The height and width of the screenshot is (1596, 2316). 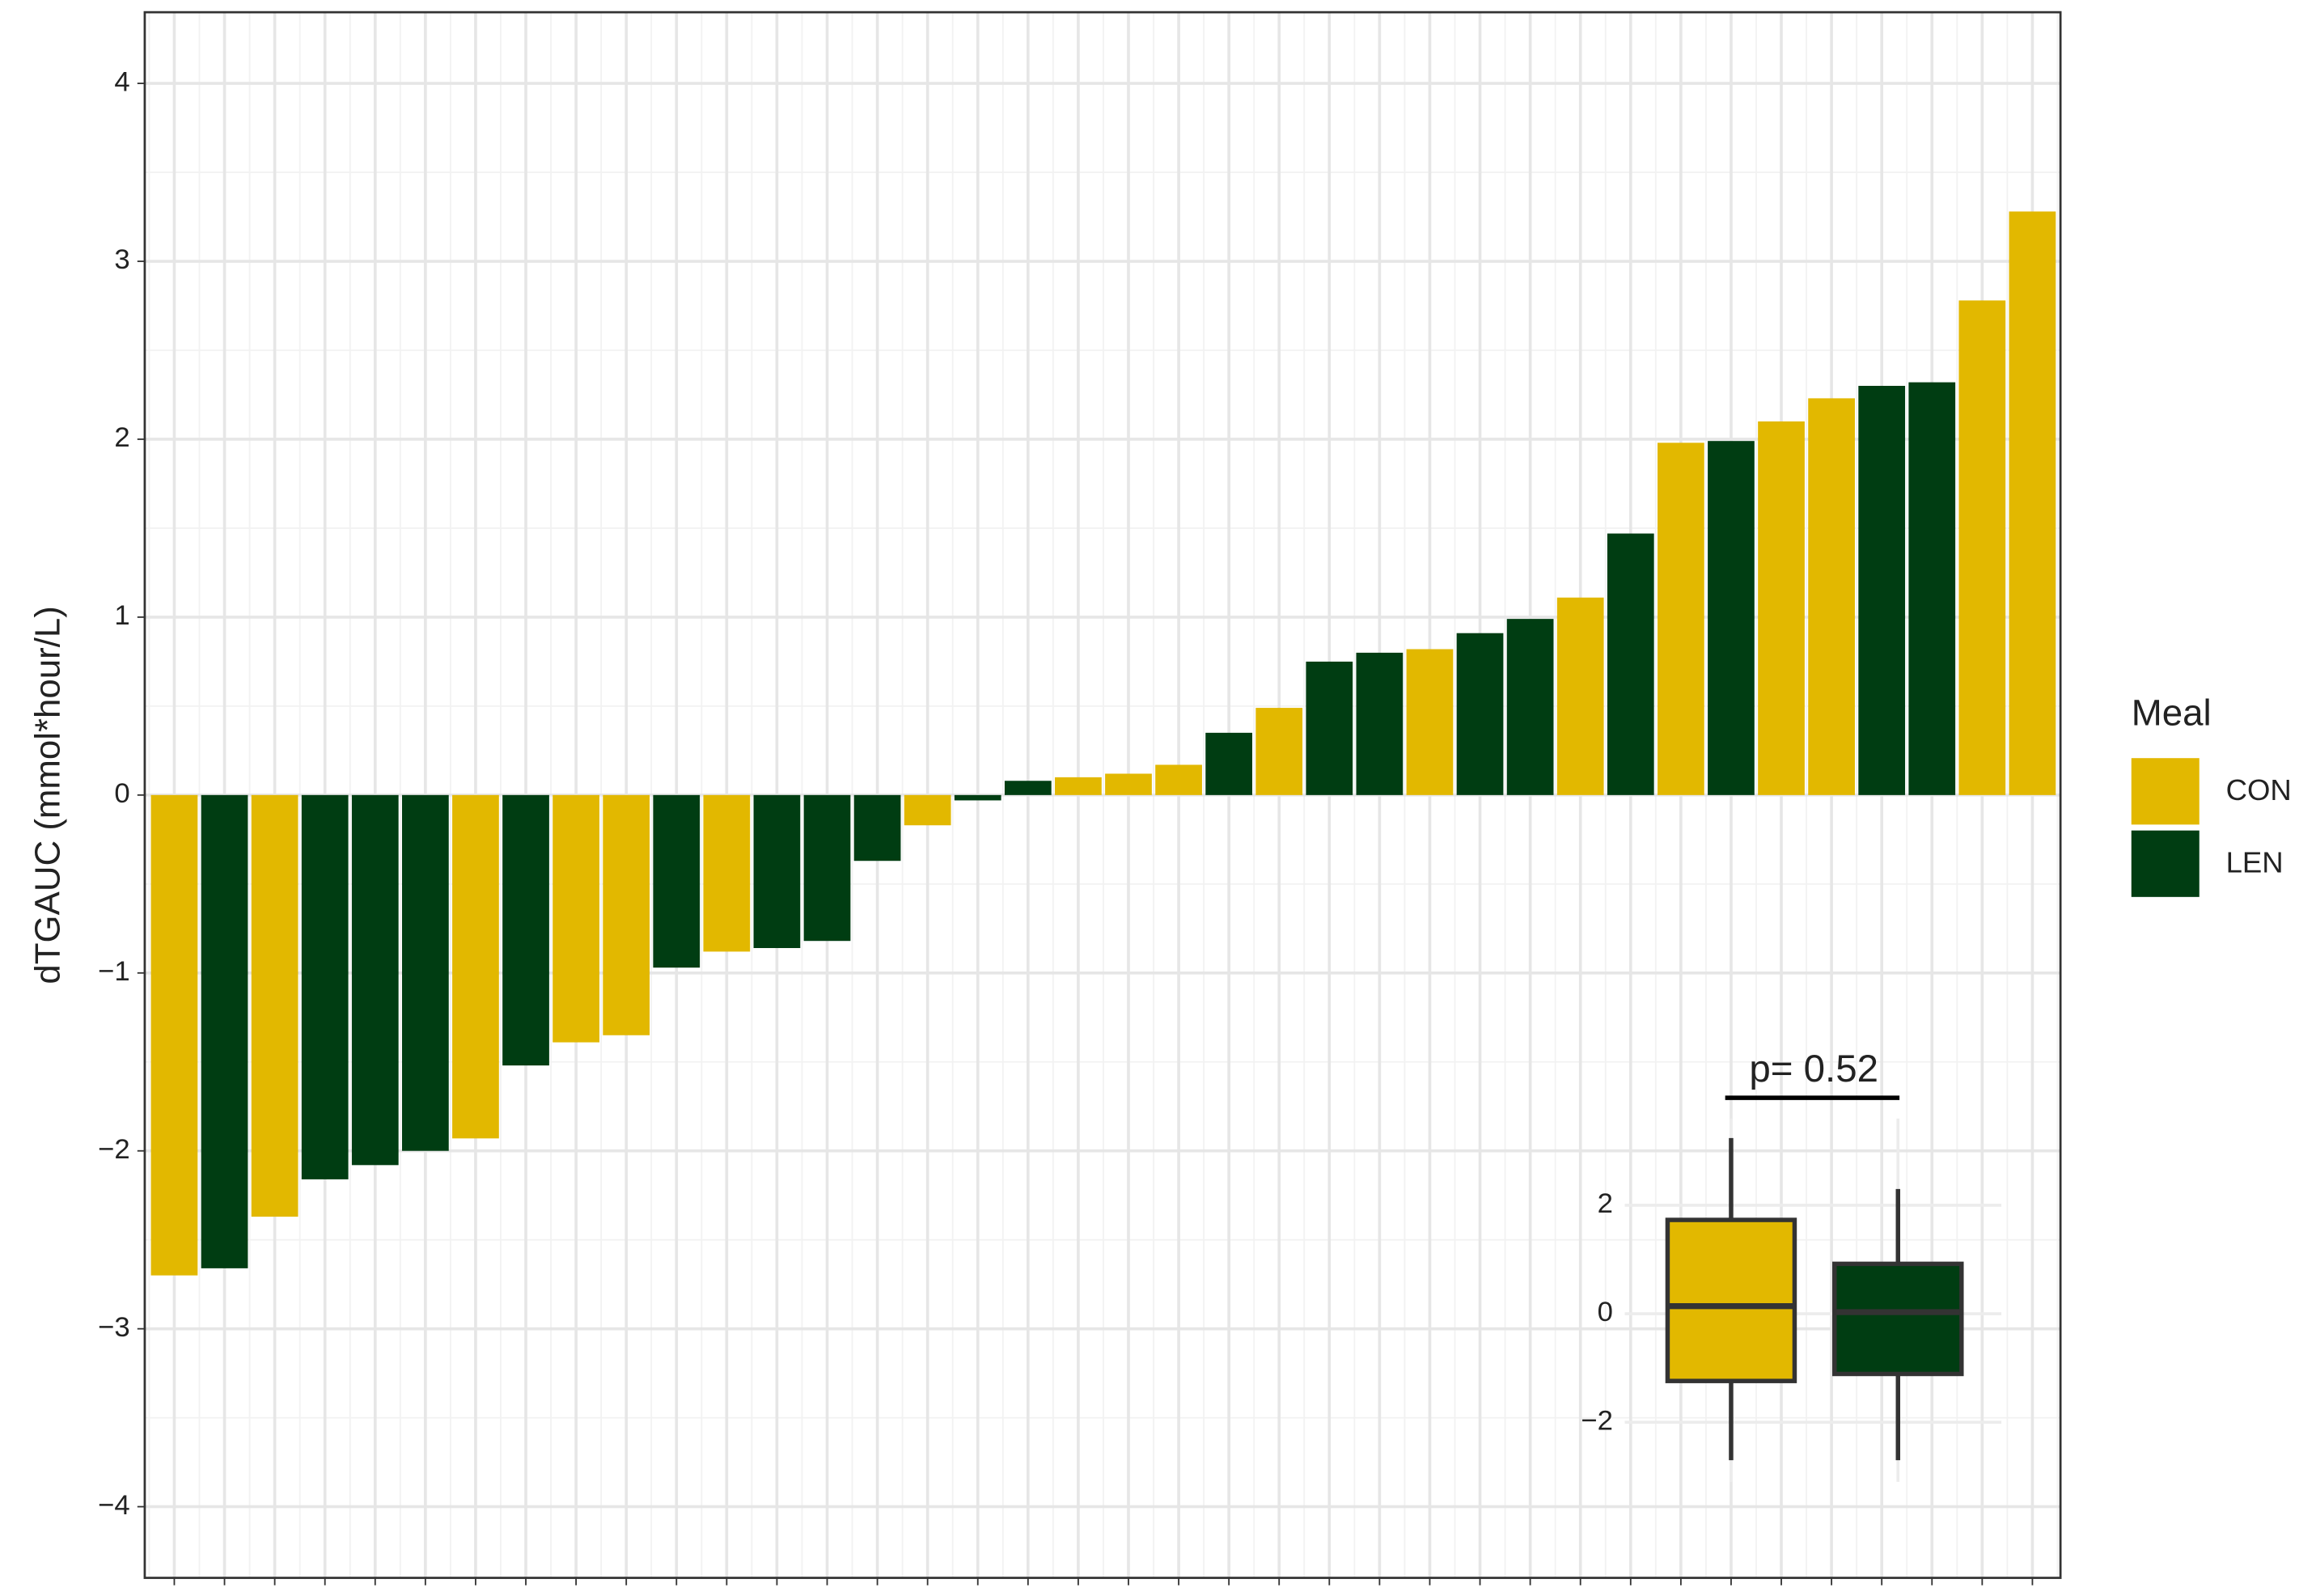 What do you see at coordinates (114, 971) in the screenshot?
I see `y-tick-label: −1` at bounding box center [114, 971].